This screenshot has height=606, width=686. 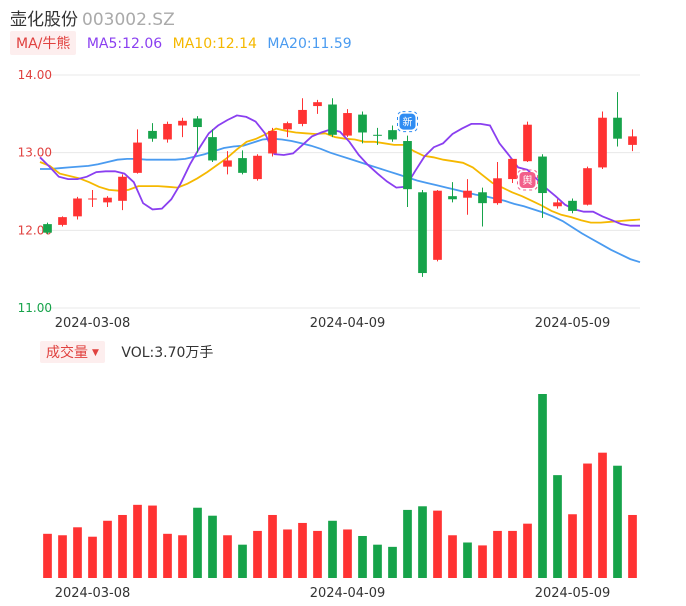 What do you see at coordinates (35, 308) in the screenshot?
I see `price-tick-label: 11.00` at bounding box center [35, 308].